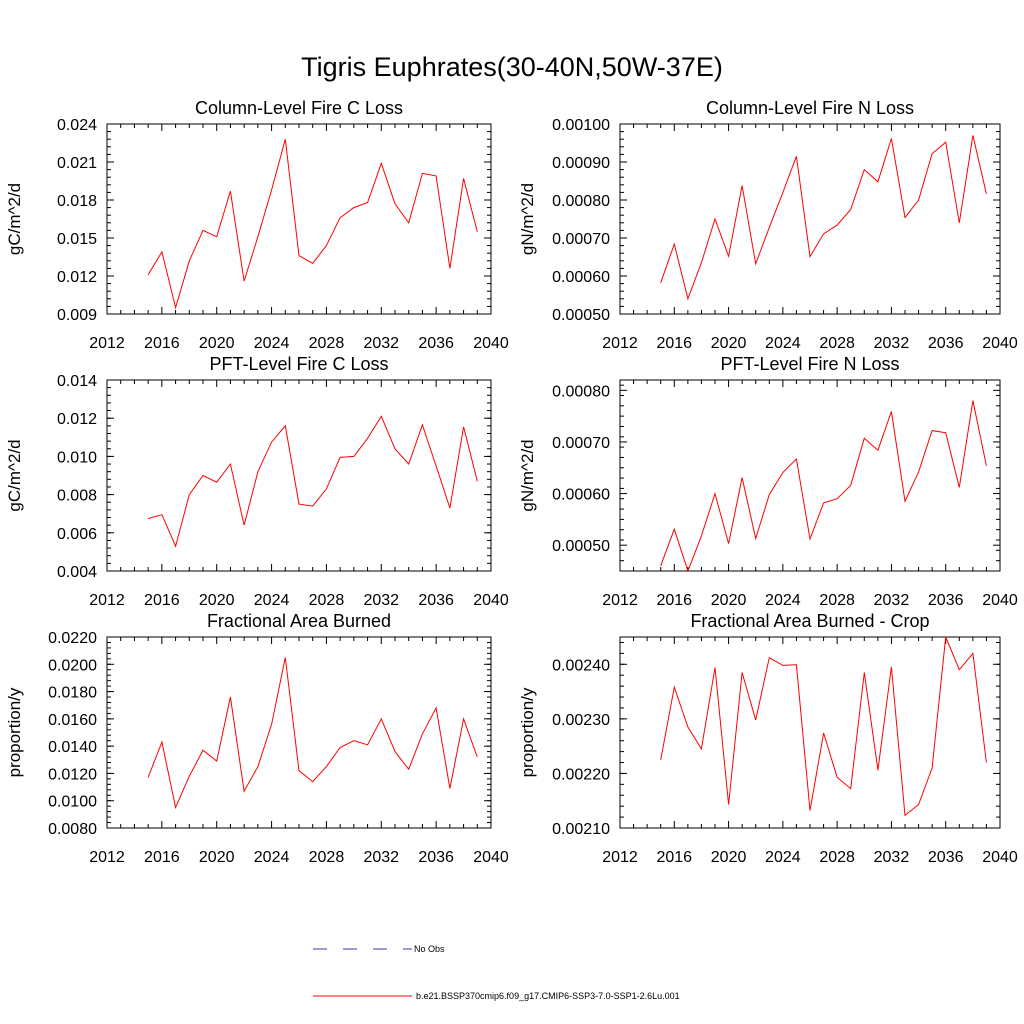 The width and height of the screenshot is (1024, 1024). What do you see at coordinates (72, 802) in the screenshot?
I see `y-tick-label: 0.0100` at bounding box center [72, 802].